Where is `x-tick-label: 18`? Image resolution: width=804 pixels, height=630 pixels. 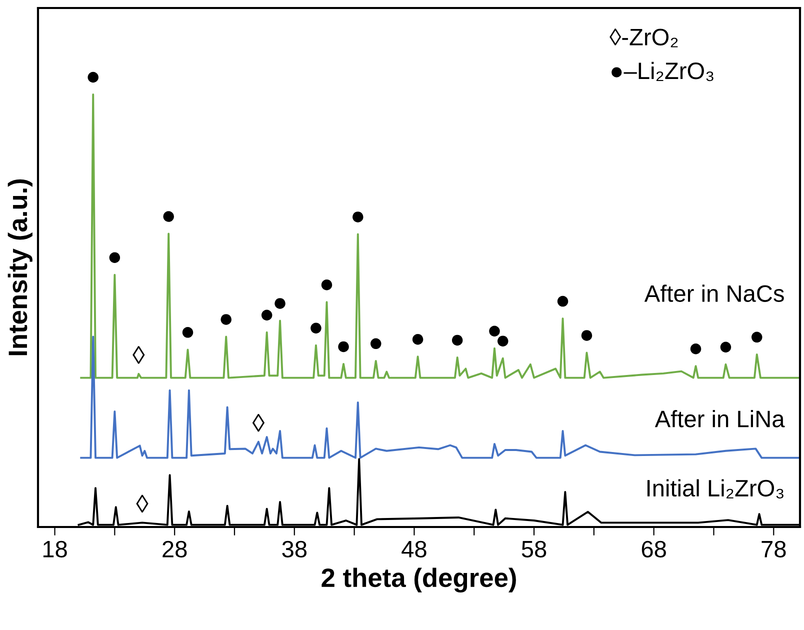 x-tick-label: 18 is located at coordinates (55, 549).